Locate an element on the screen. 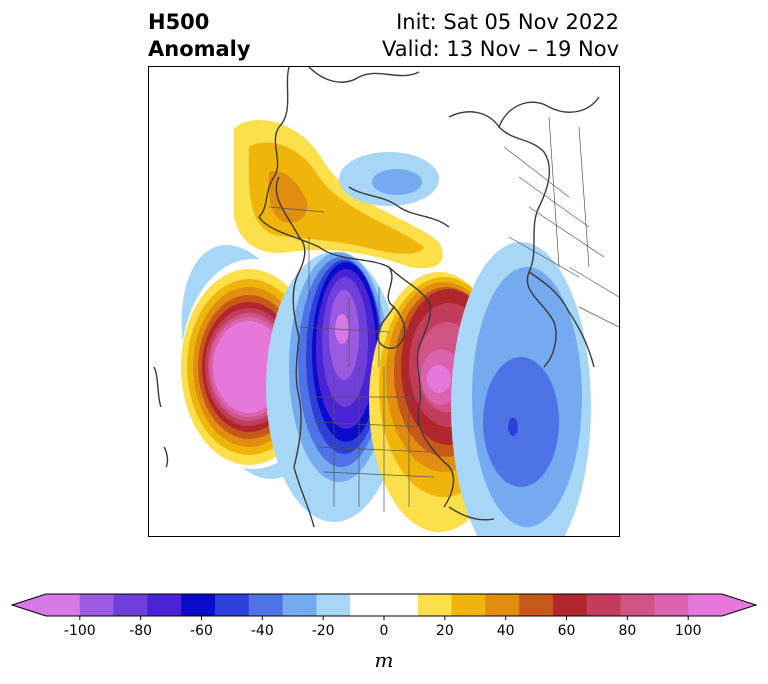 This screenshot has height=684, width=768. colorbar-tick-label: 40 is located at coordinates (506, 631).